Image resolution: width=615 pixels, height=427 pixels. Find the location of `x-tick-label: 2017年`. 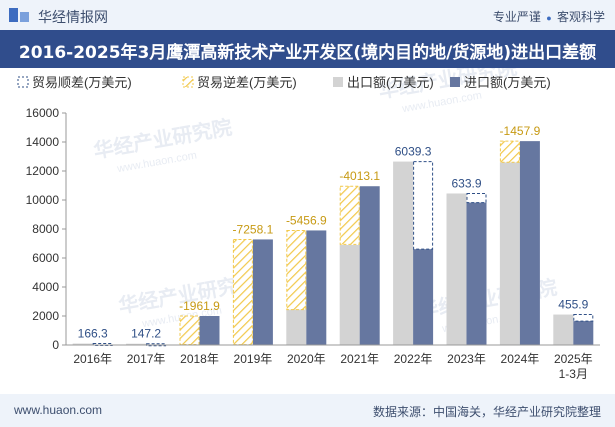

x-tick-label: 2017年 is located at coordinates (146, 359).